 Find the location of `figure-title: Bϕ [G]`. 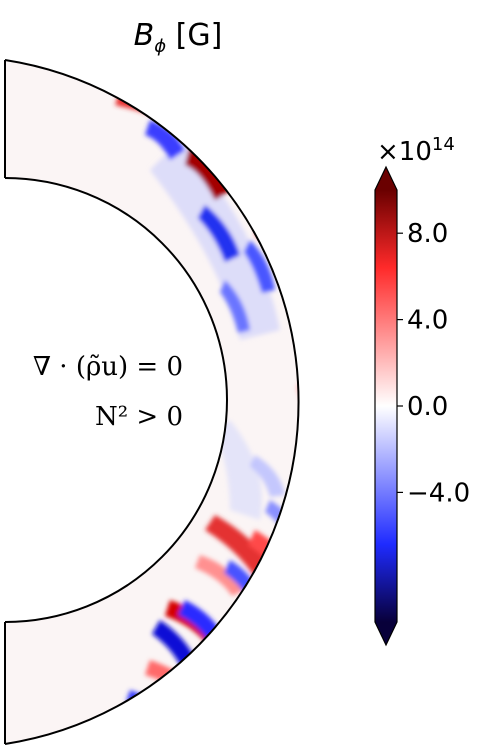

figure-title: Bϕ [G] is located at coordinates (178, 37).